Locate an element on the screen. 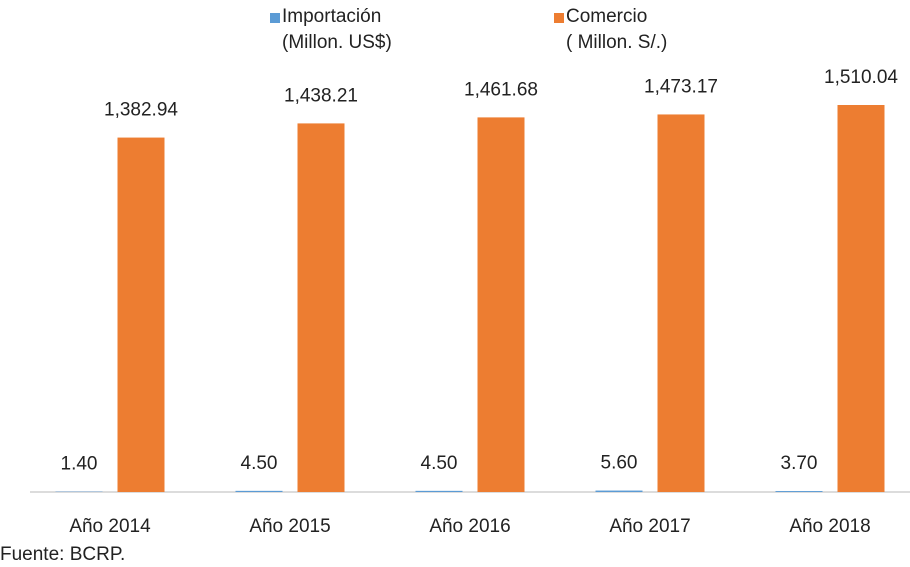 This screenshot has height=567, width=910. source: Fuente: BCRP. is located at coordinates (62, 554).